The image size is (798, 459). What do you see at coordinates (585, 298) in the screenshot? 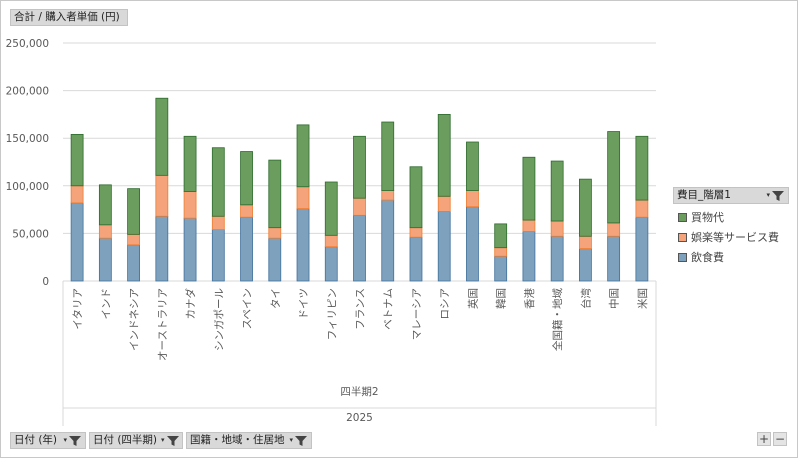
I see `x-tick-label: 台湾` at bounding box center [585, 298].